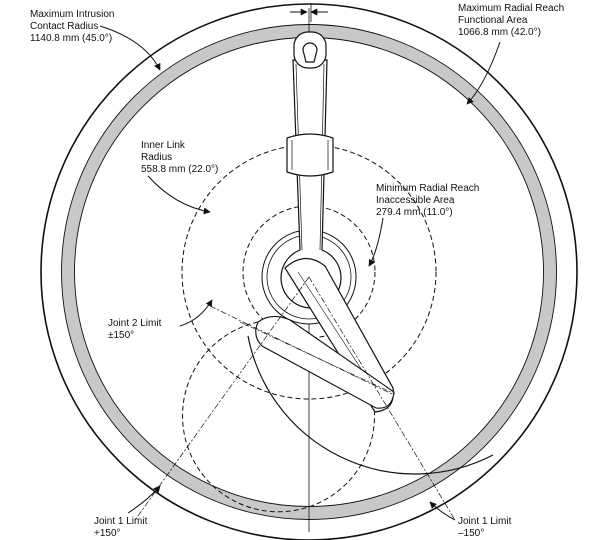 The image size is (593, 540). I want to click on arm-collar, so click(310, 155).